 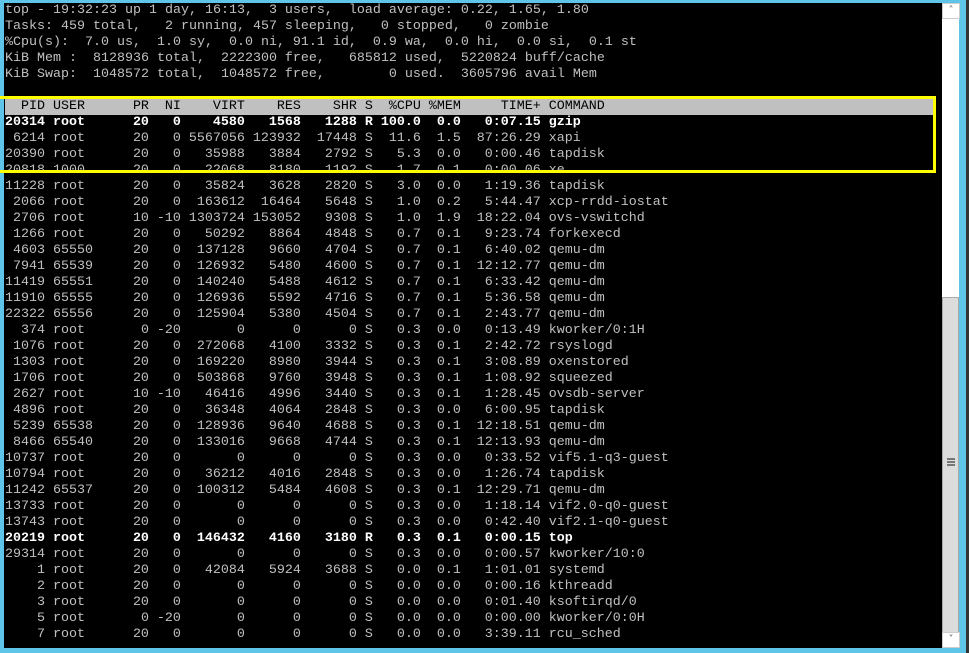 I want to click on cell-cmd: tapdisk, so click(x=576, y=410).